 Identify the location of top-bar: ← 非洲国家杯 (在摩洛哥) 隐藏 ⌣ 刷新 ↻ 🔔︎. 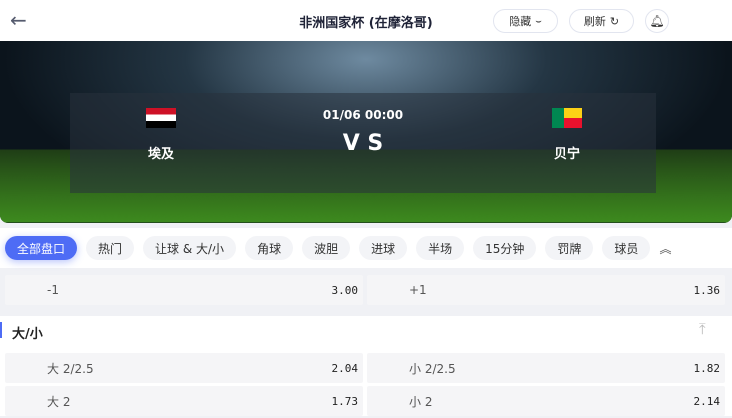
(366, 20).